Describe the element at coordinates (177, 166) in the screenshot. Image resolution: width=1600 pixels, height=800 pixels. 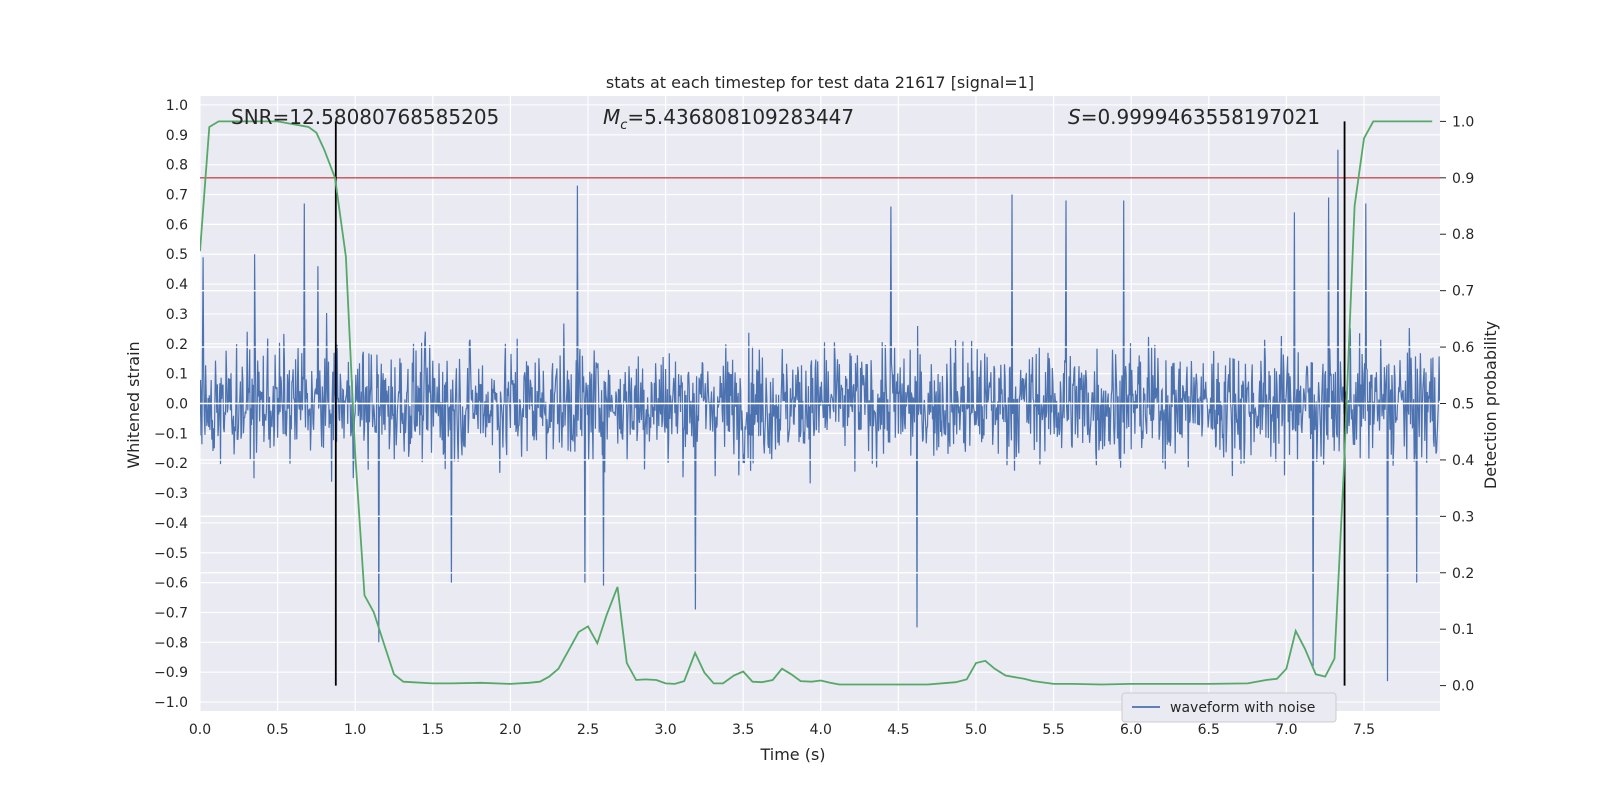
I see `y-tick-label: 0.8` at that location.